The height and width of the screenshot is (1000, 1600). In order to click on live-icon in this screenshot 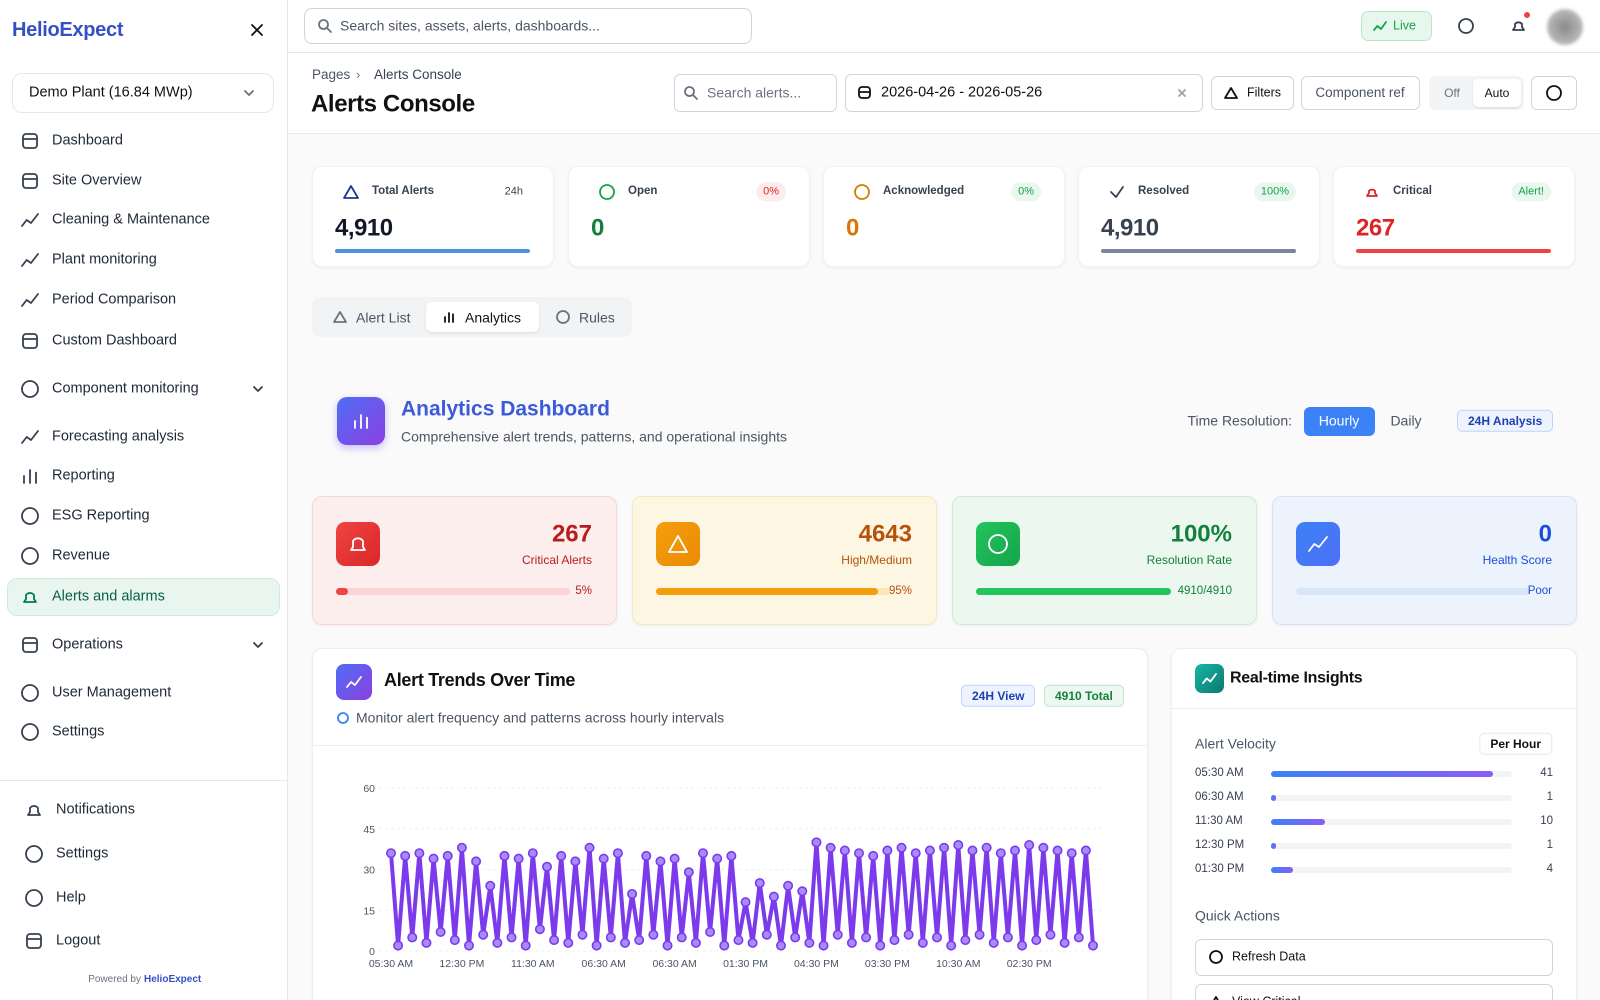, I will do `click(1380, 26)`.